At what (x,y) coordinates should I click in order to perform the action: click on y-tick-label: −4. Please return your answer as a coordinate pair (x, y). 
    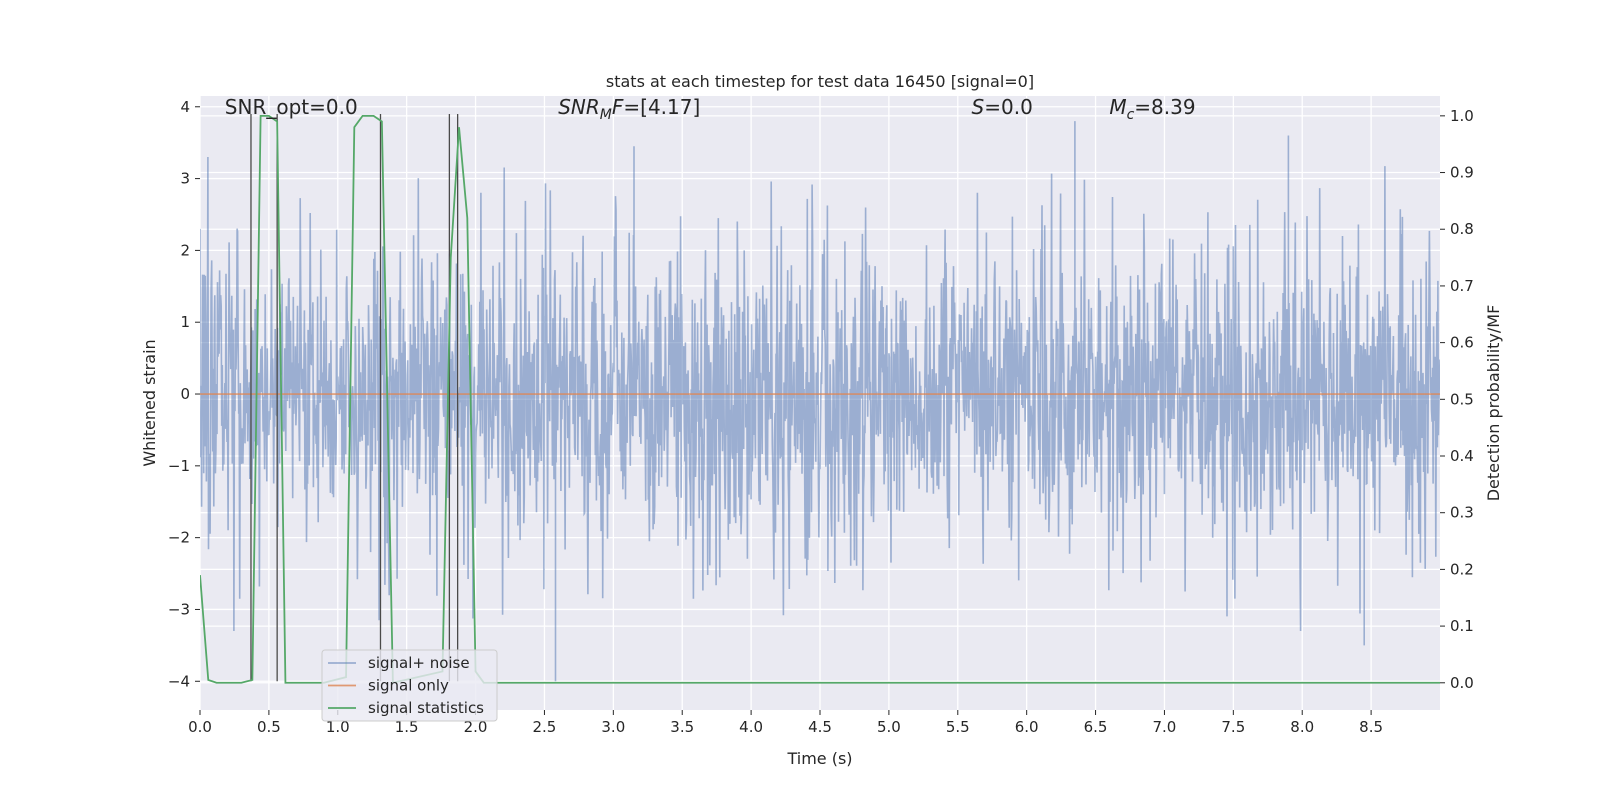
    Looking at the image, I should click on (179, 681).